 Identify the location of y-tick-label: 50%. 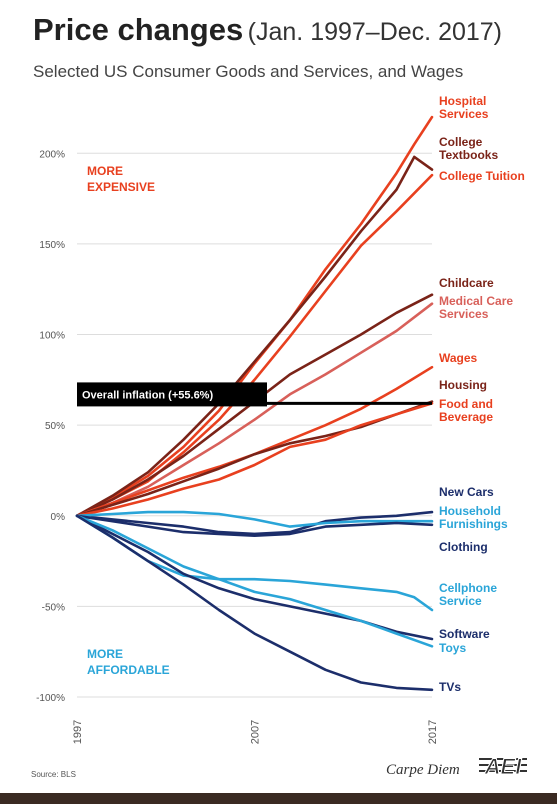
(55, 426).